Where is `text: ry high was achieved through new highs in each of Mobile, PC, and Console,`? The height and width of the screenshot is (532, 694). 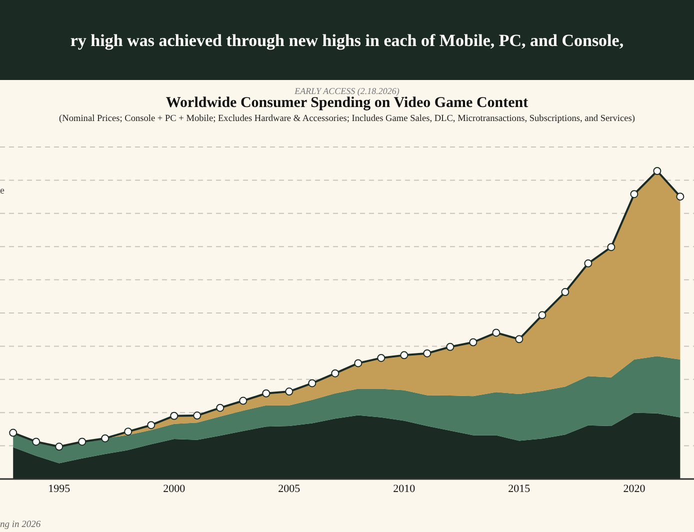
text: ry high was achieved through new highs in each of Mobile, PC, and Console, is located at coordinates (347, 40).